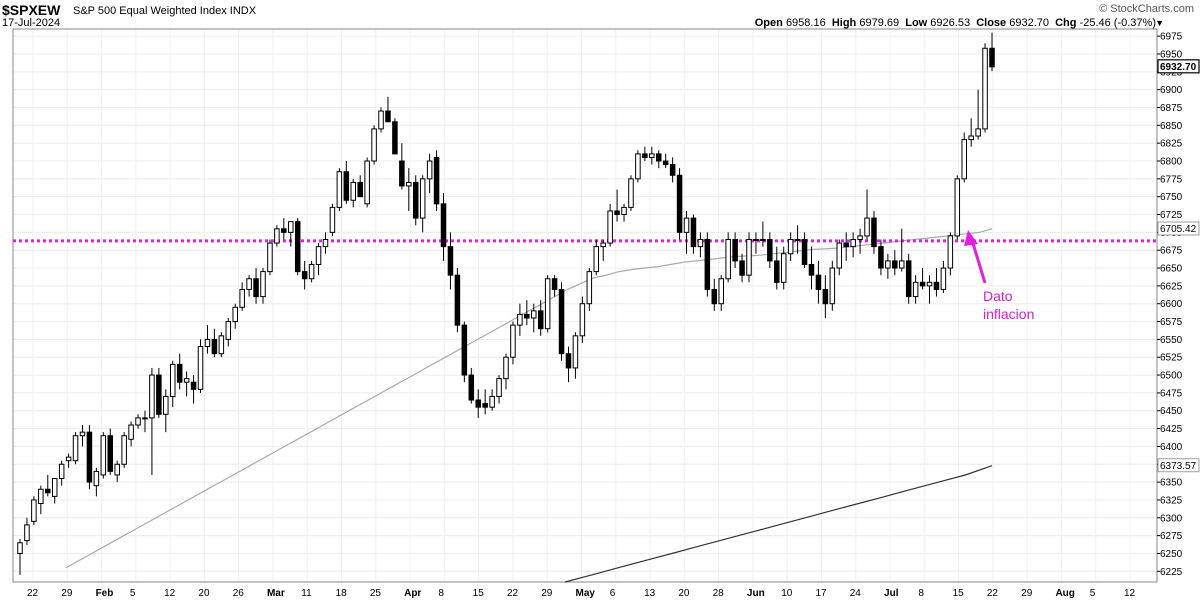 This screenshot has width=1200, height=600. What do you see at coordinates (1159, 23) in the screenshot?
I see `triangle-down-icon: ▼` at bounding box center [1159, 23].